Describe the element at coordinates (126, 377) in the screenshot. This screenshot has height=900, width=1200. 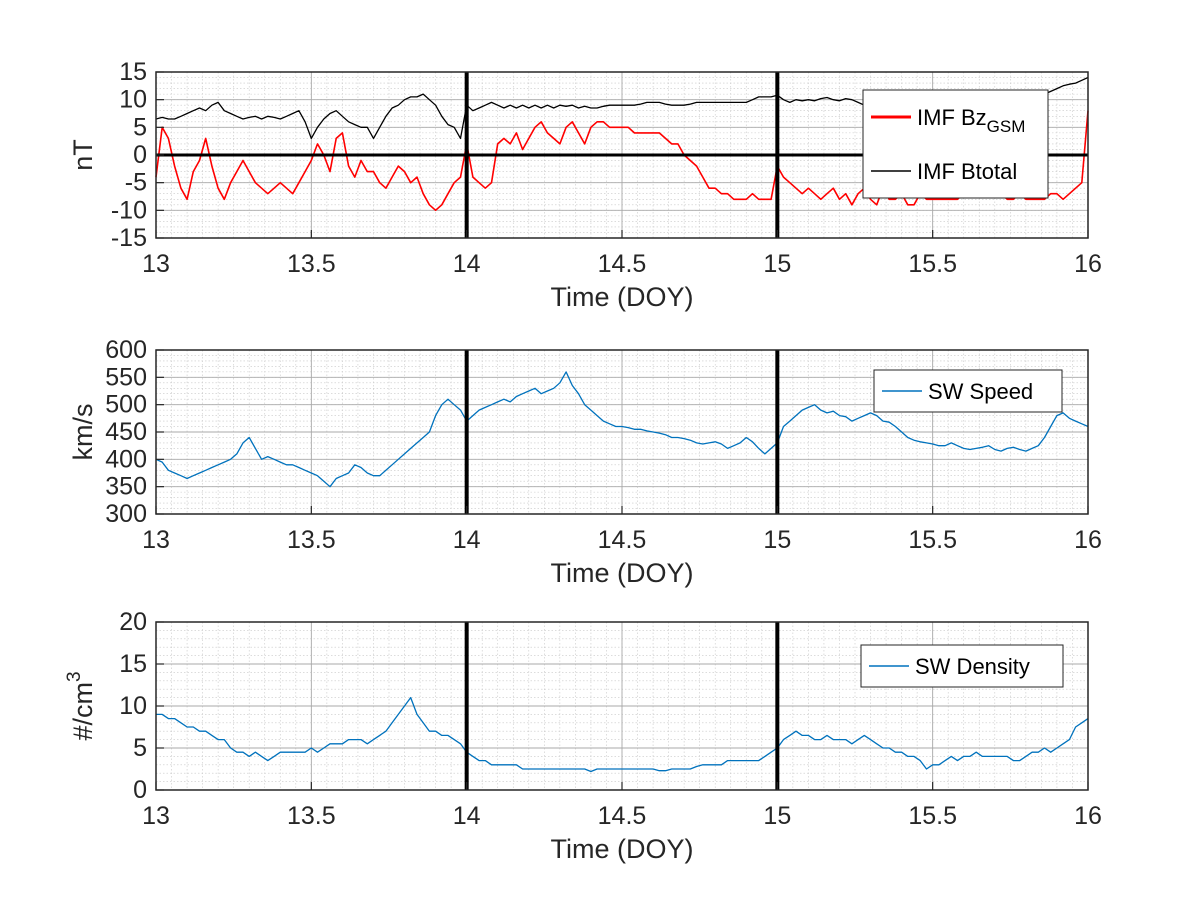
I see `y-tick-label: 550` at that location.